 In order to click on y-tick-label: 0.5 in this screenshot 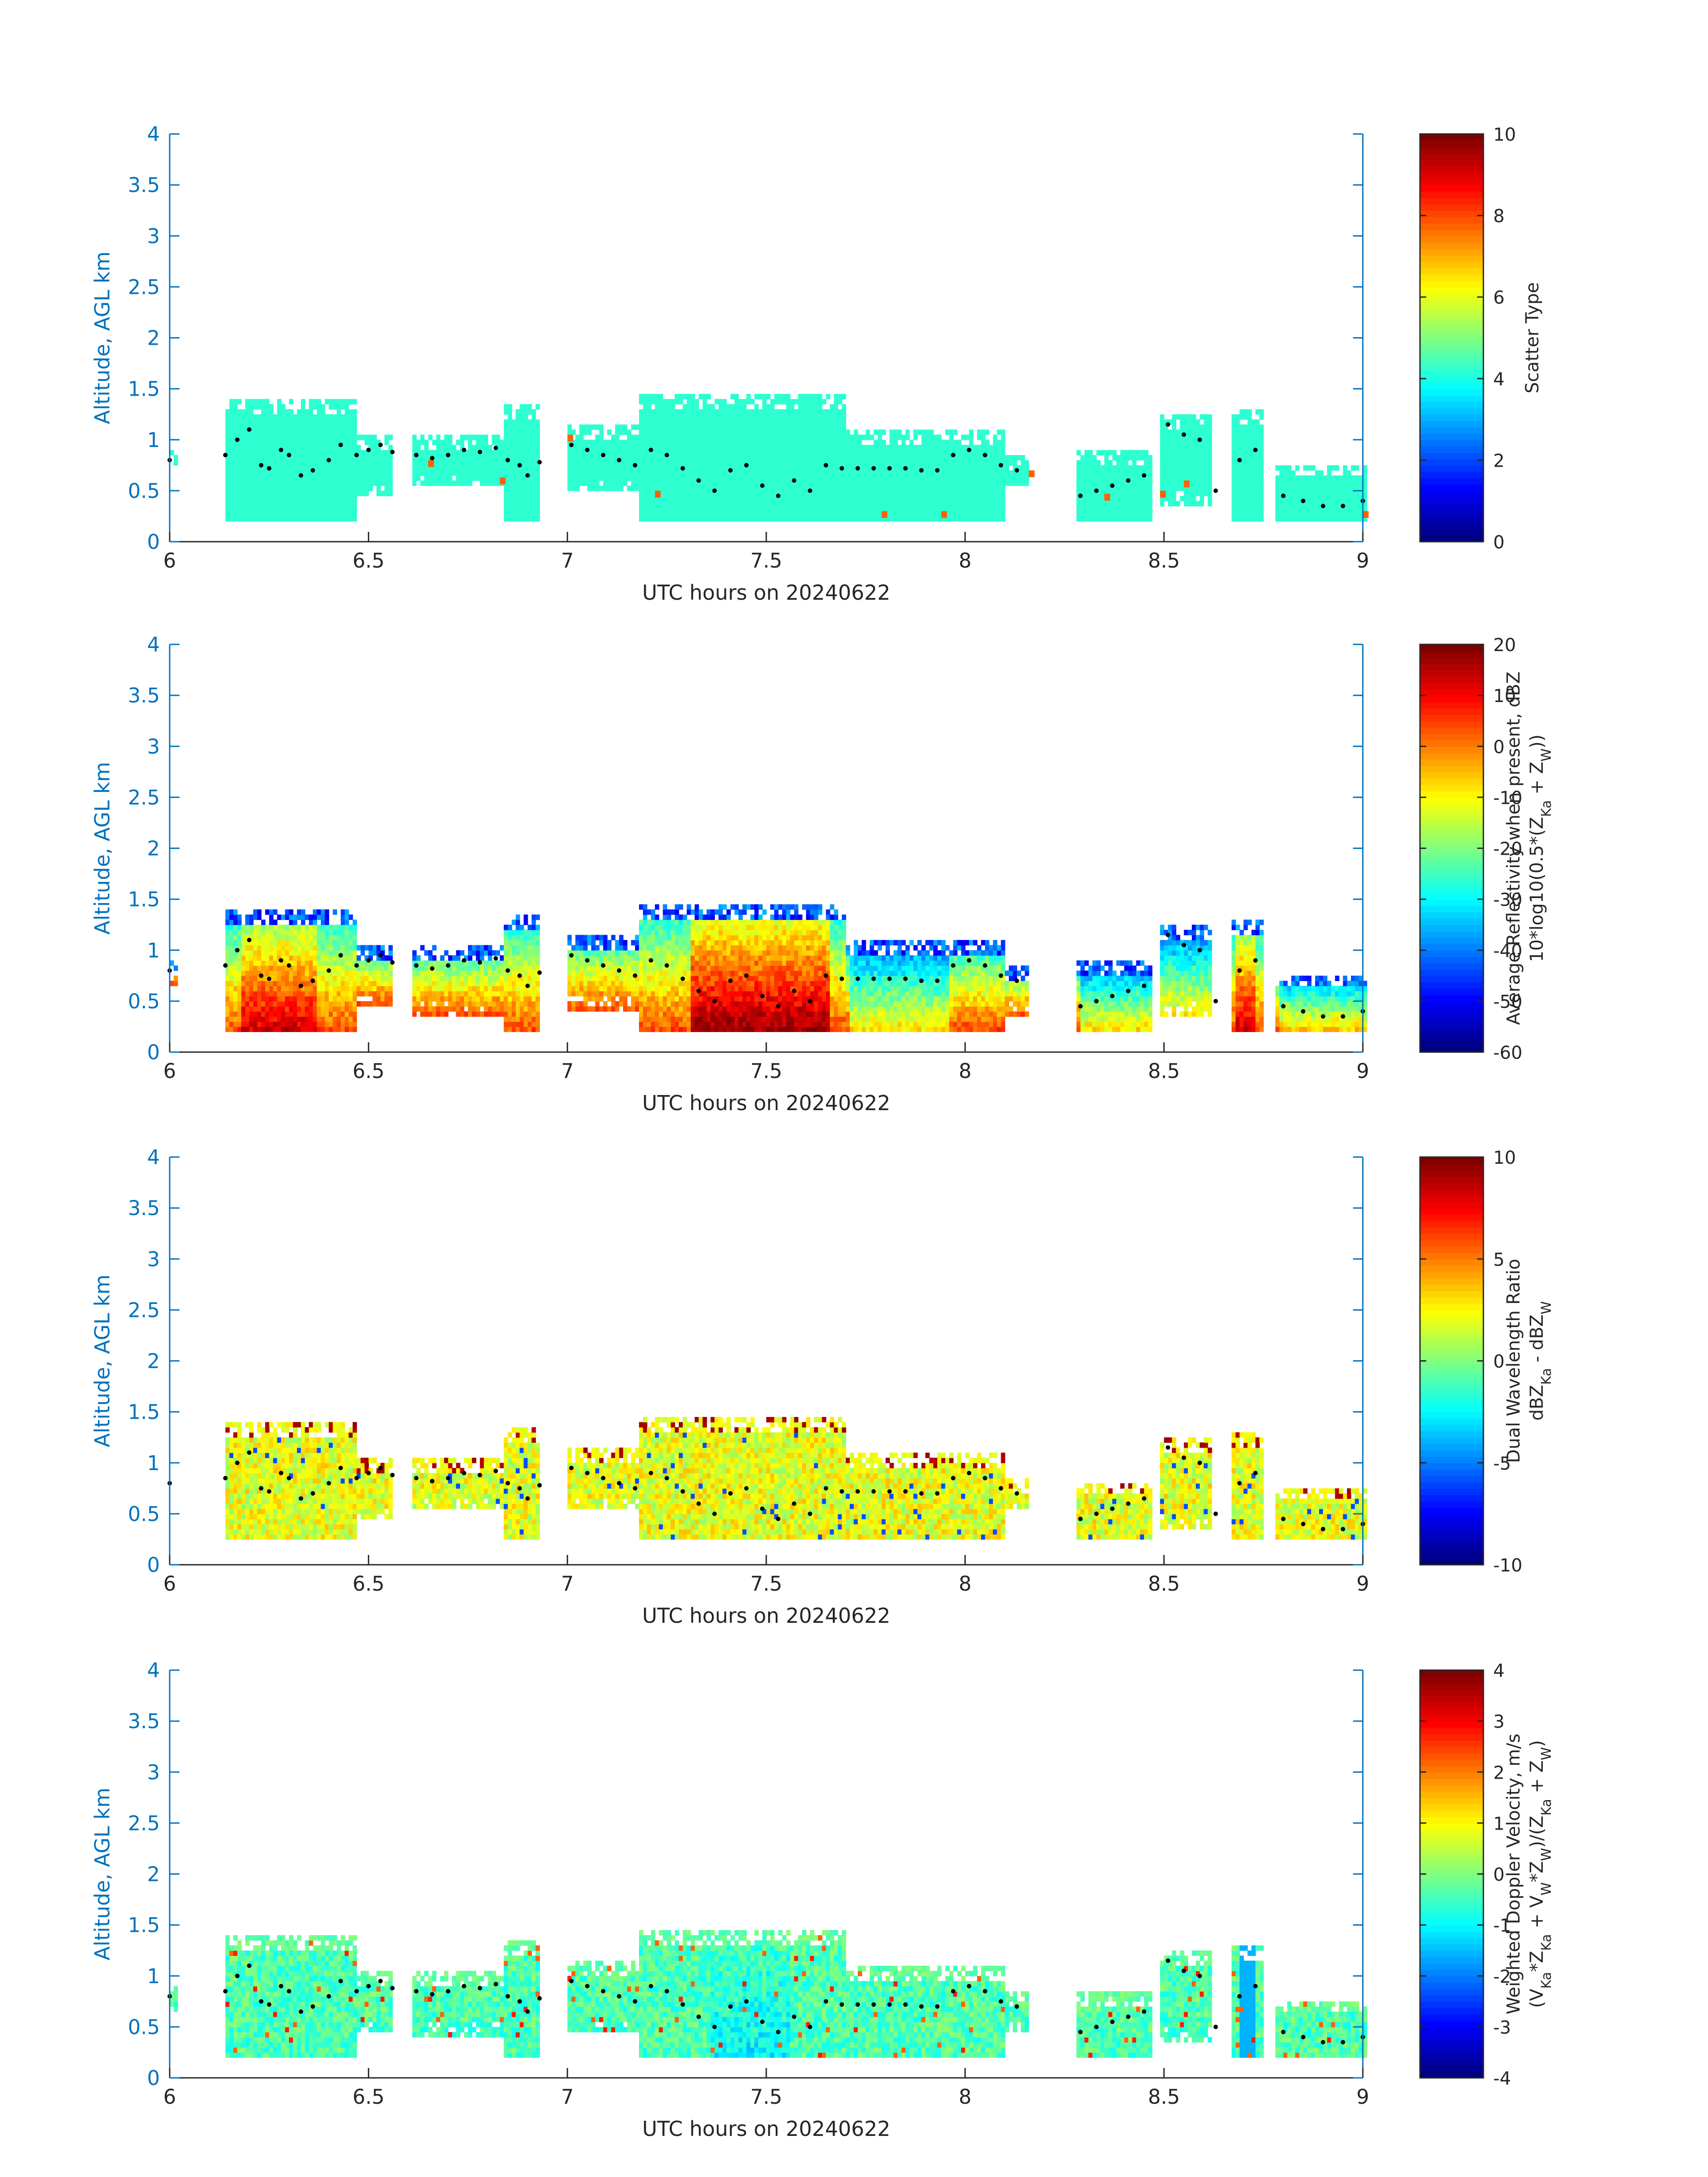, I will do `click(144, 491)`.